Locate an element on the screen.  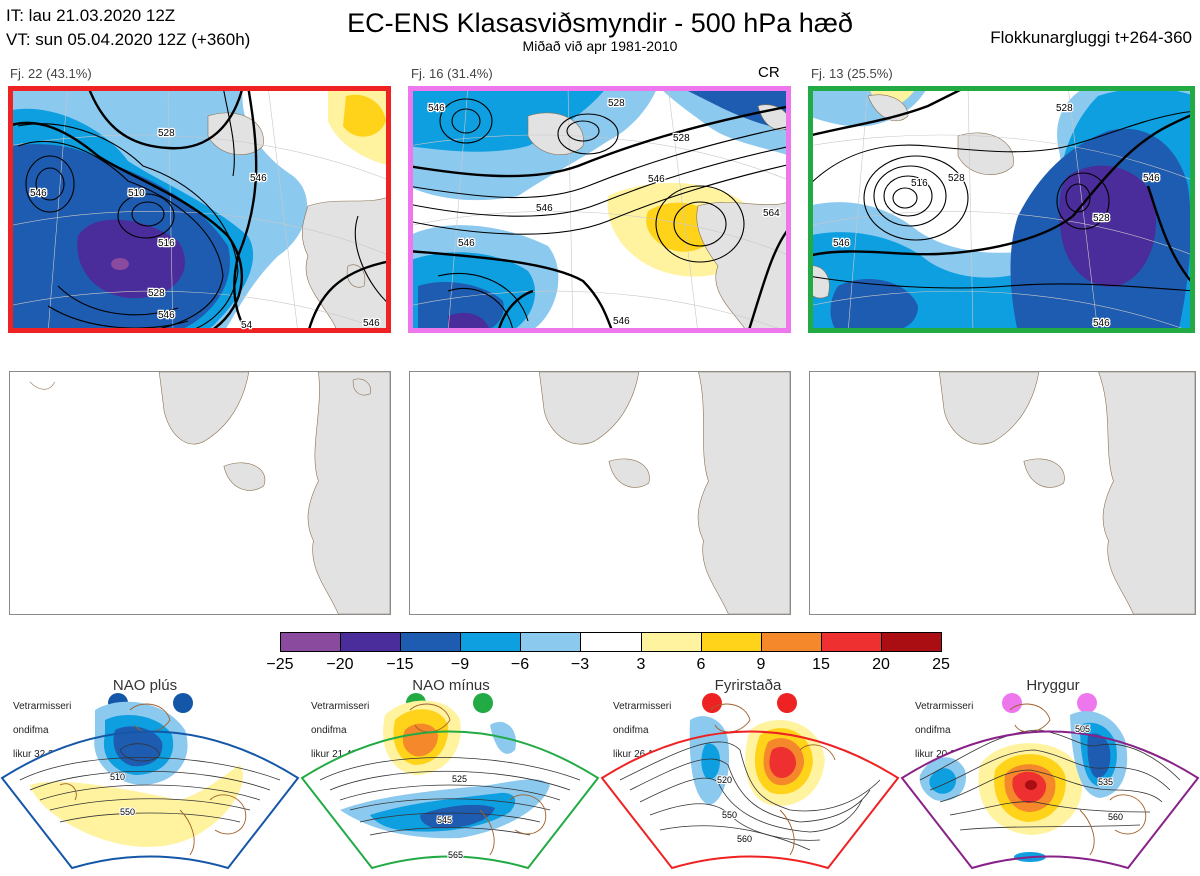
cluster-3-frame is located at coordinates (1001, 209).